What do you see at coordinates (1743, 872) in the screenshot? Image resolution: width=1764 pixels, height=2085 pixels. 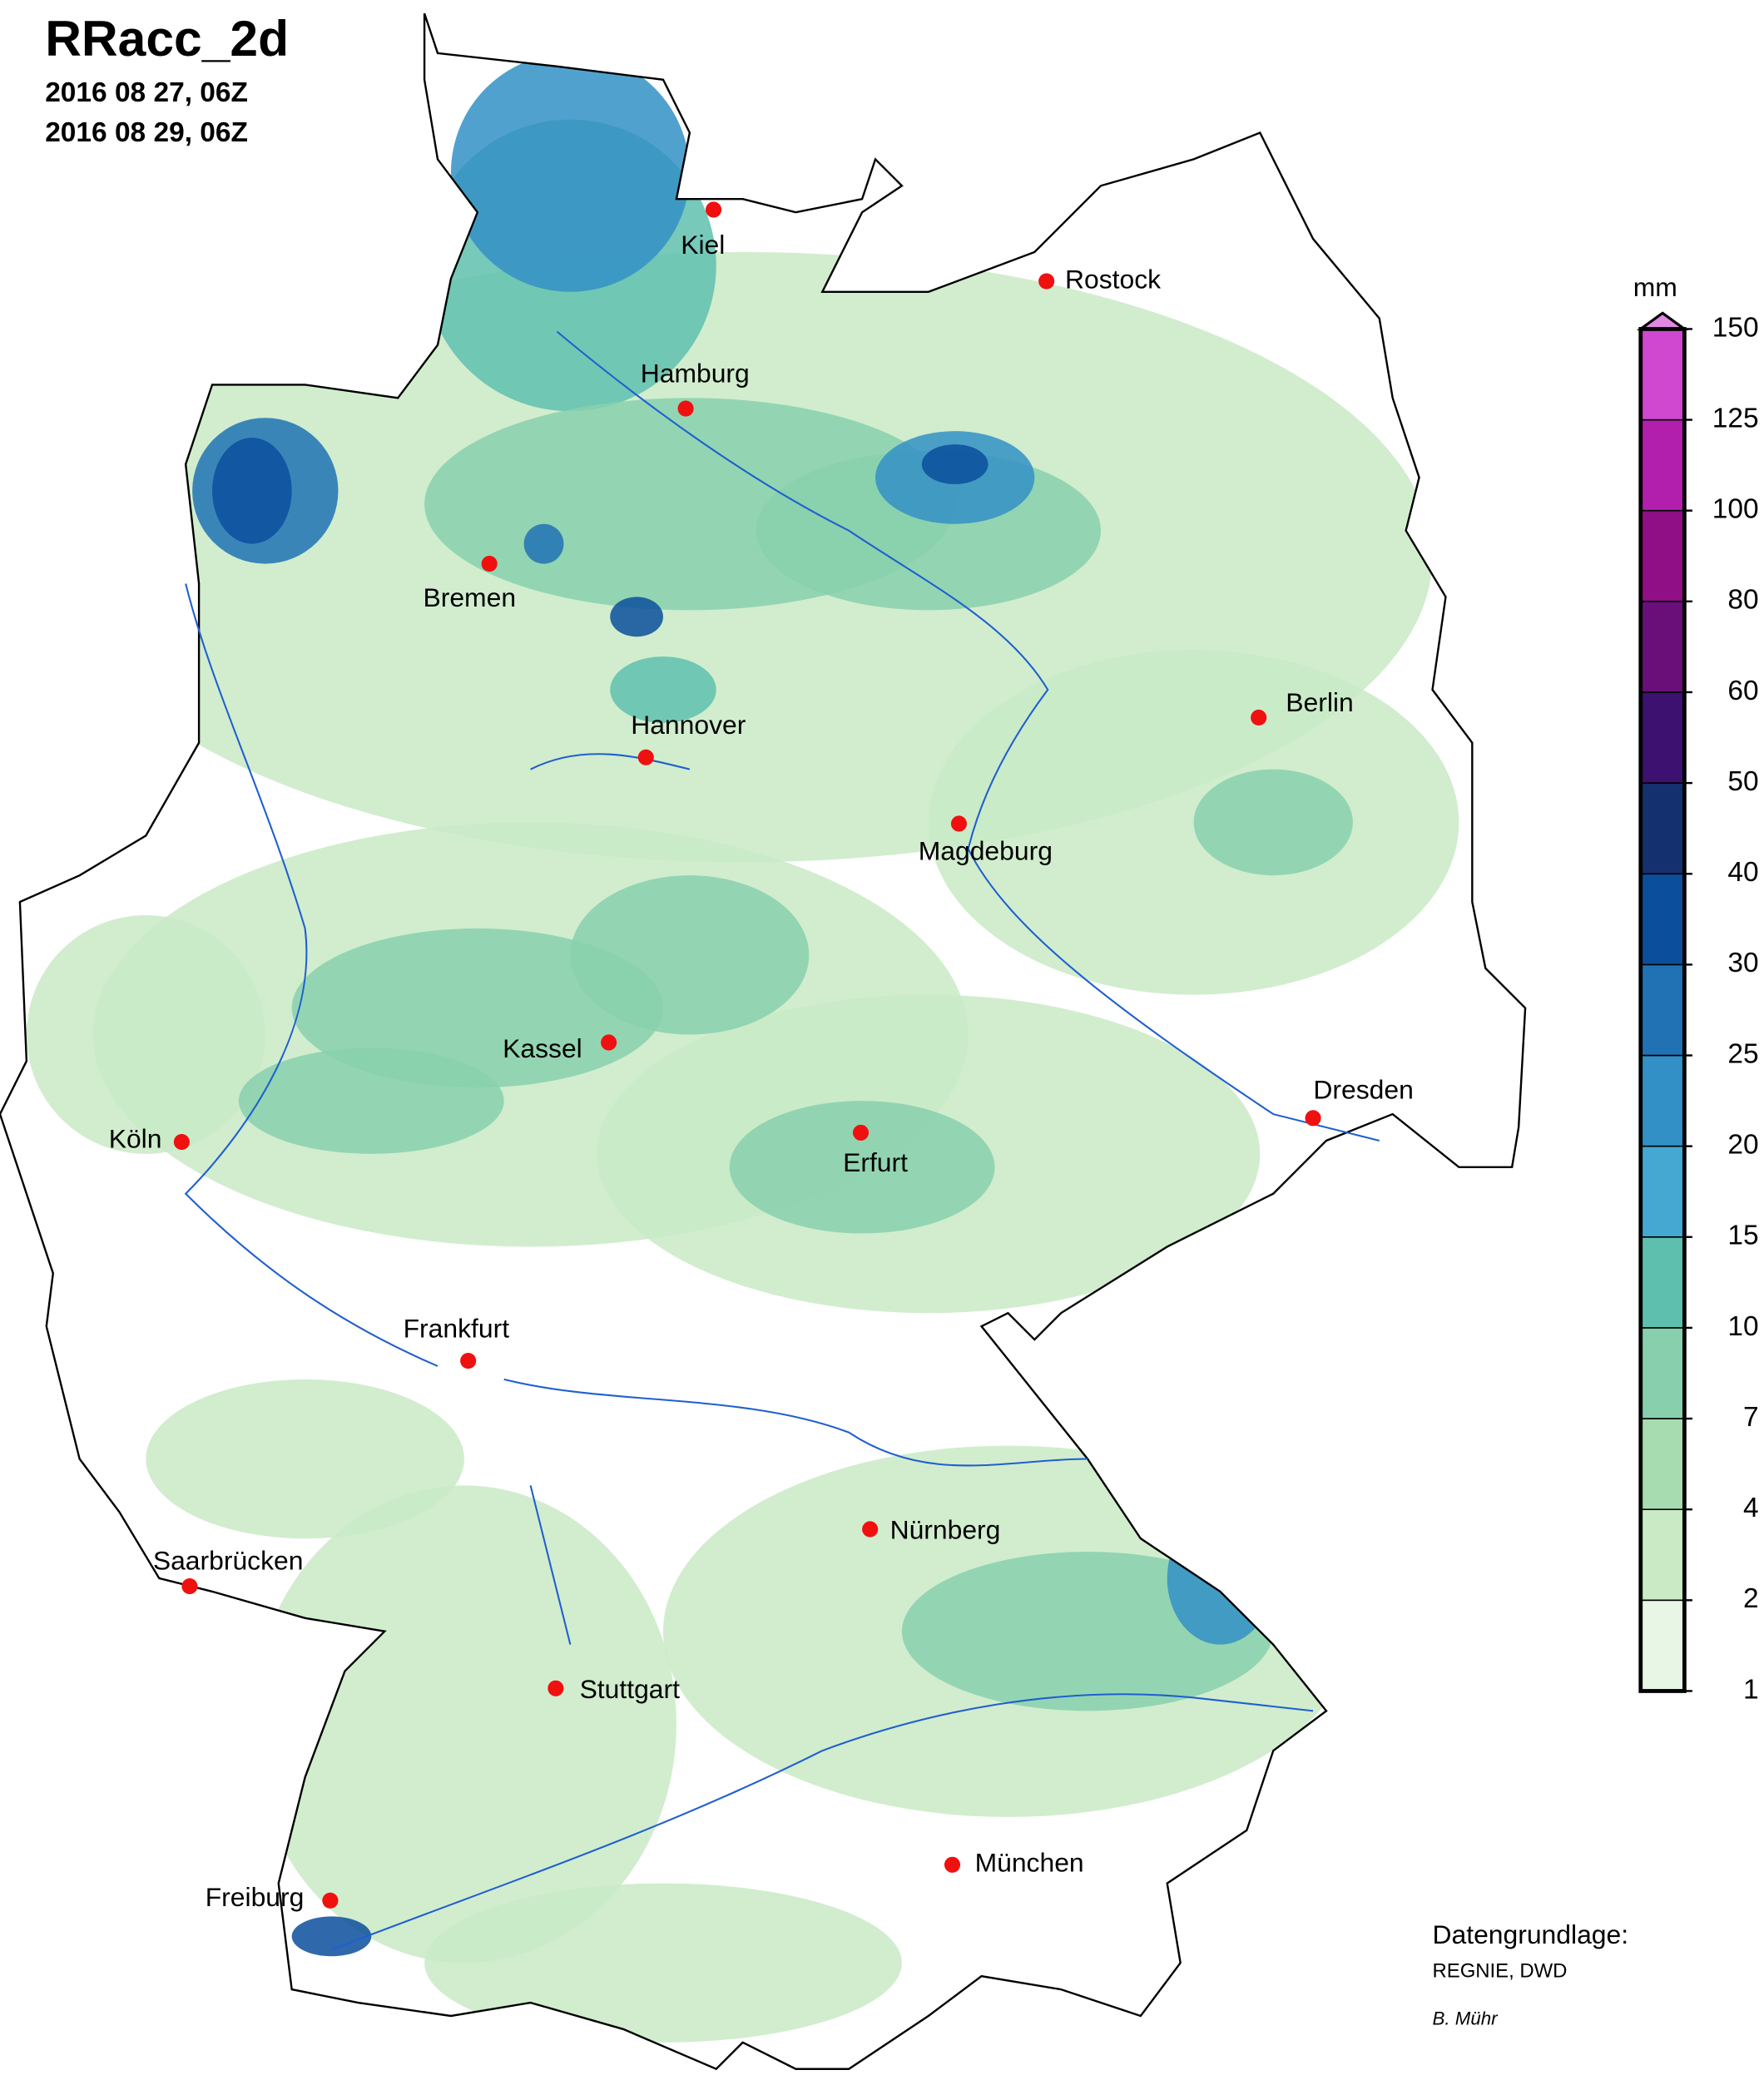 I see `colorbar-label: 40` at bounding box center [1743, 872].